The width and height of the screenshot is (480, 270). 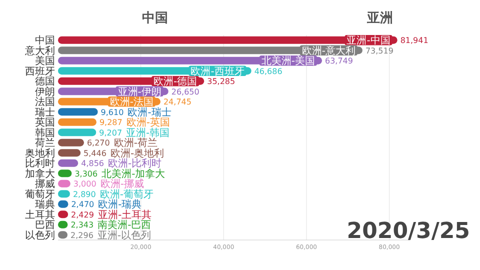 What do you see at coordinates (45, 40) in the screenshot?
I see `y-tick-label: 中国` at bounding box center [45, 40].